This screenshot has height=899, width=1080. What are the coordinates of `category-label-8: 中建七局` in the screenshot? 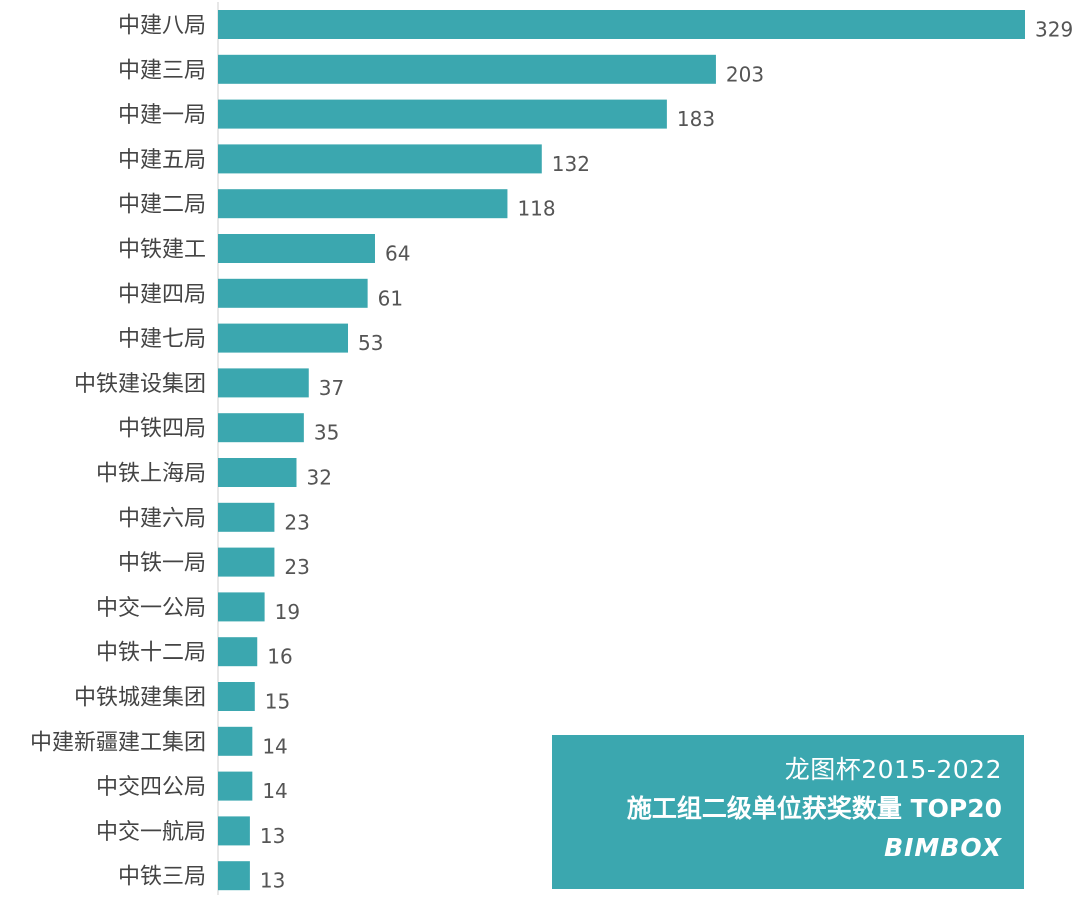 It's located at (162, 339).